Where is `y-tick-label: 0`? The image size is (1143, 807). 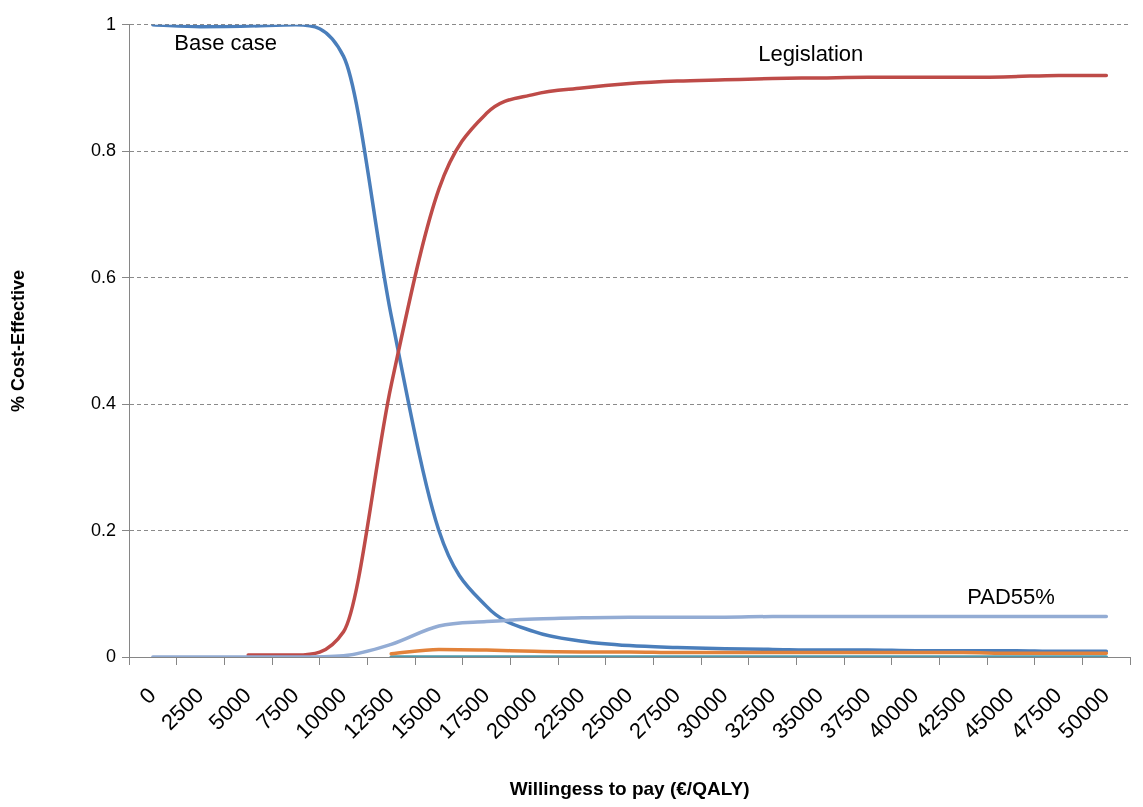 y-tick-label: 0 is located at coordinates (110, 655).